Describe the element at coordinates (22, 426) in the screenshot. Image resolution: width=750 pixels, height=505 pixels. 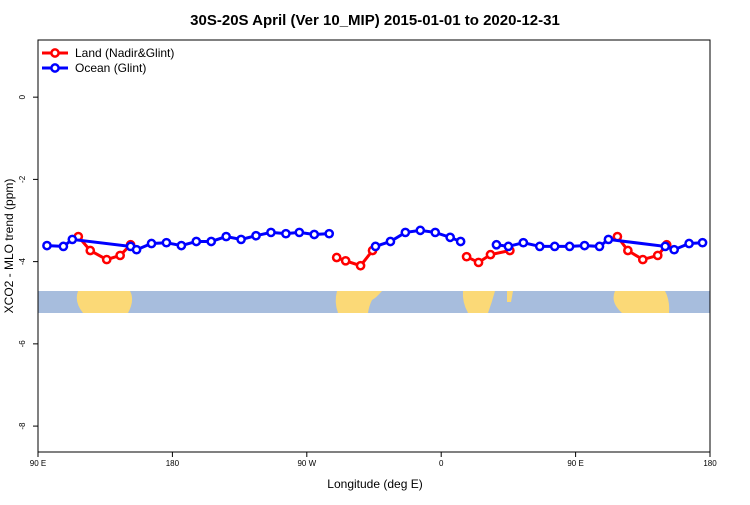
I see `y-tick-label: -8` at that location.